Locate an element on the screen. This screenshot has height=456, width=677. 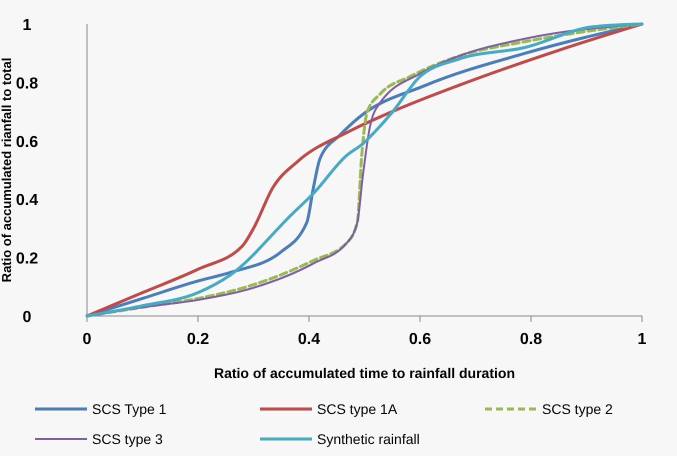
x-tick-label: 0.4 is located at coordinates (309, 339).